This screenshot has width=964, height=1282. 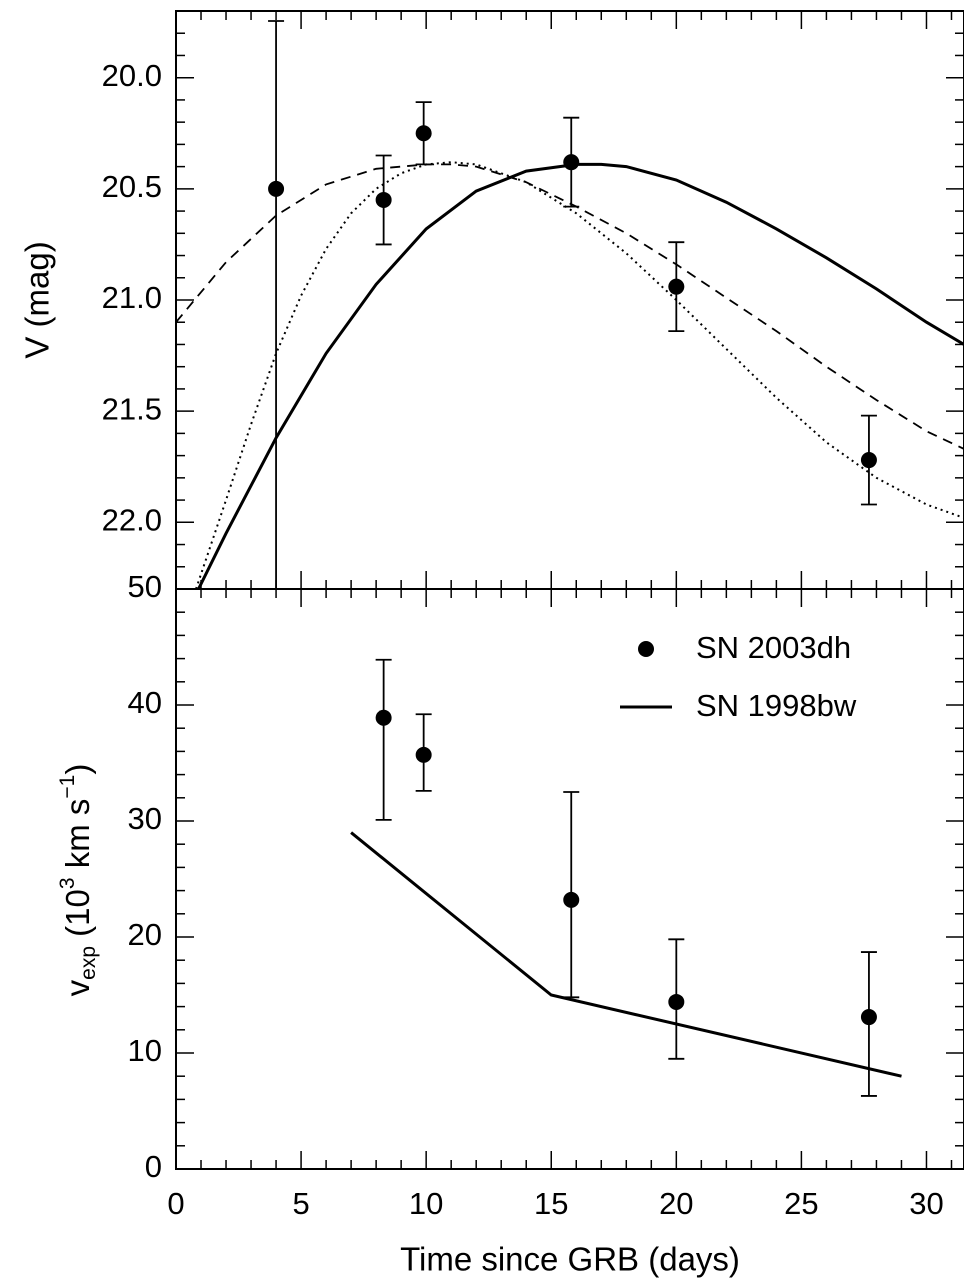 I want to click on legend-label-sn2003dh: SN 2003dh, so click(x=773, y=647).